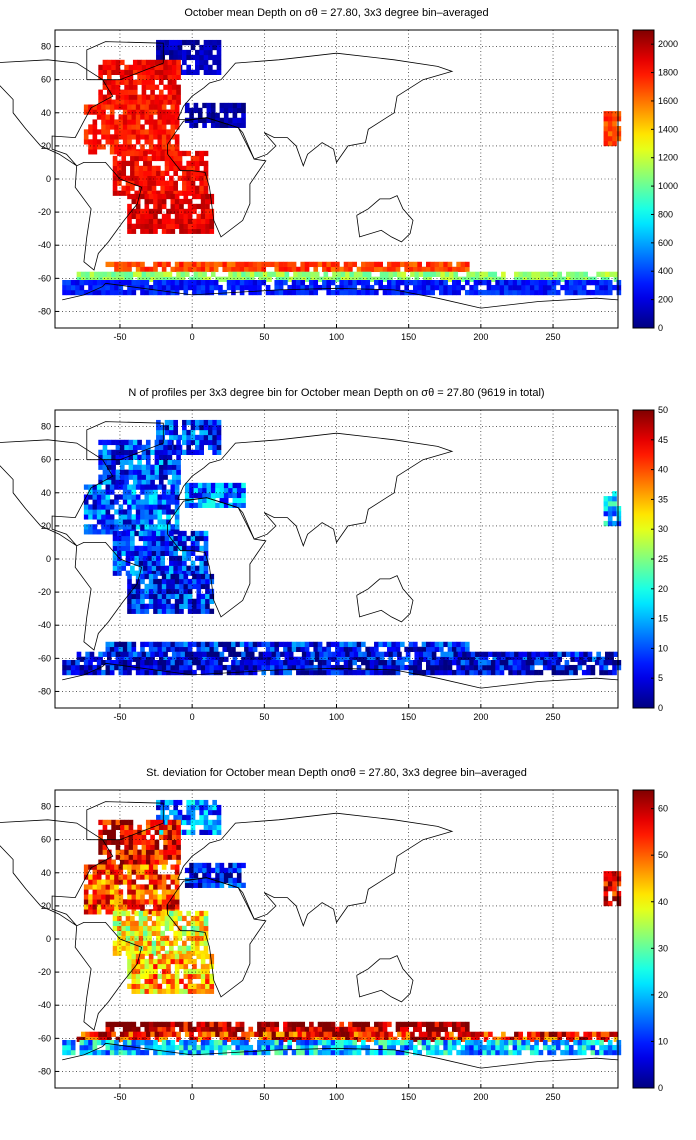 The image size is (696, 1140). What do you see at coordinates (217, 557) in the screenshot?
I see `coastline` at bounding box center [217, 557].